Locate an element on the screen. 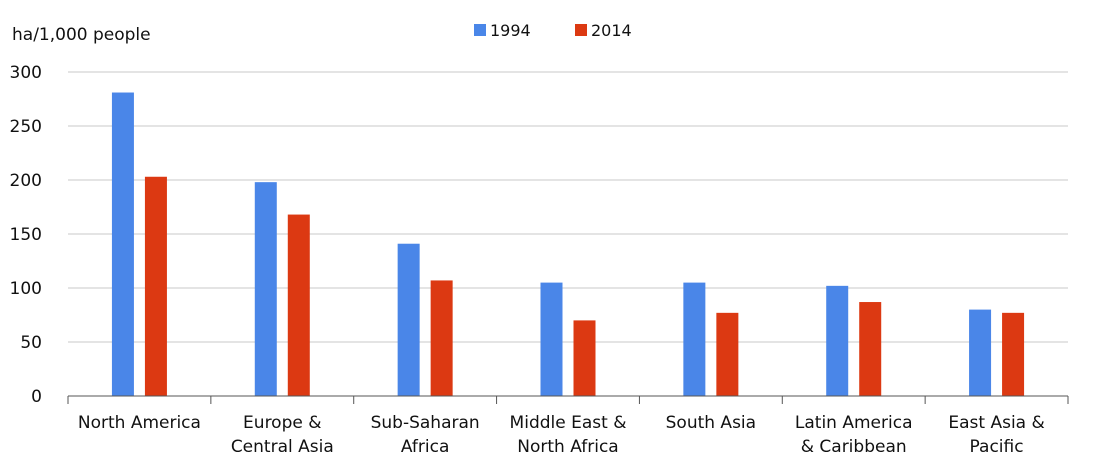 The width and height of the screenshot is (1100, 473). x-category-label: North America is located at coordinates (139, 423).